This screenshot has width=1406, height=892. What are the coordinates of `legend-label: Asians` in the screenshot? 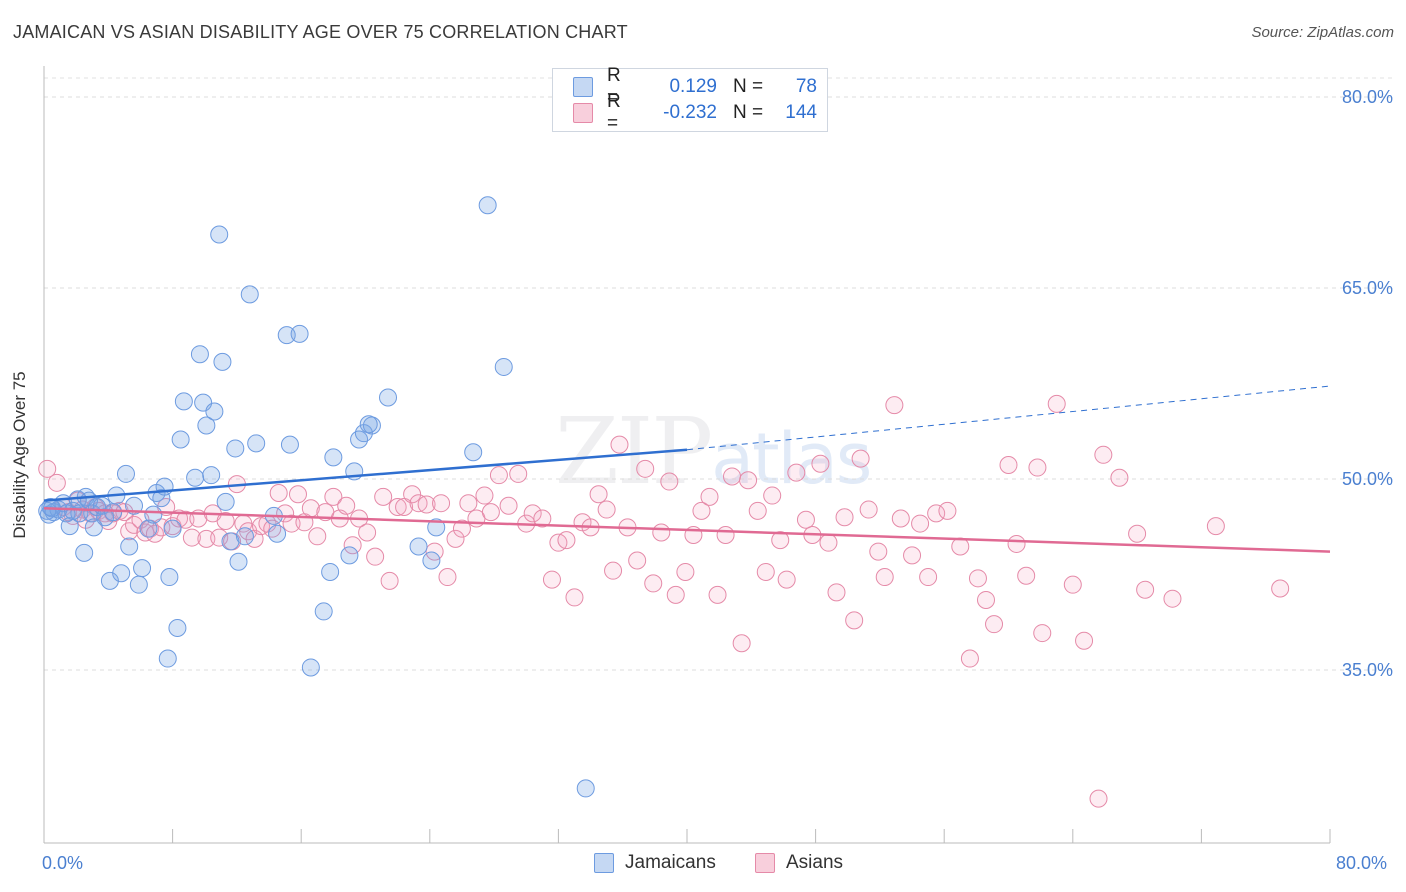 It's located at (815, 862).